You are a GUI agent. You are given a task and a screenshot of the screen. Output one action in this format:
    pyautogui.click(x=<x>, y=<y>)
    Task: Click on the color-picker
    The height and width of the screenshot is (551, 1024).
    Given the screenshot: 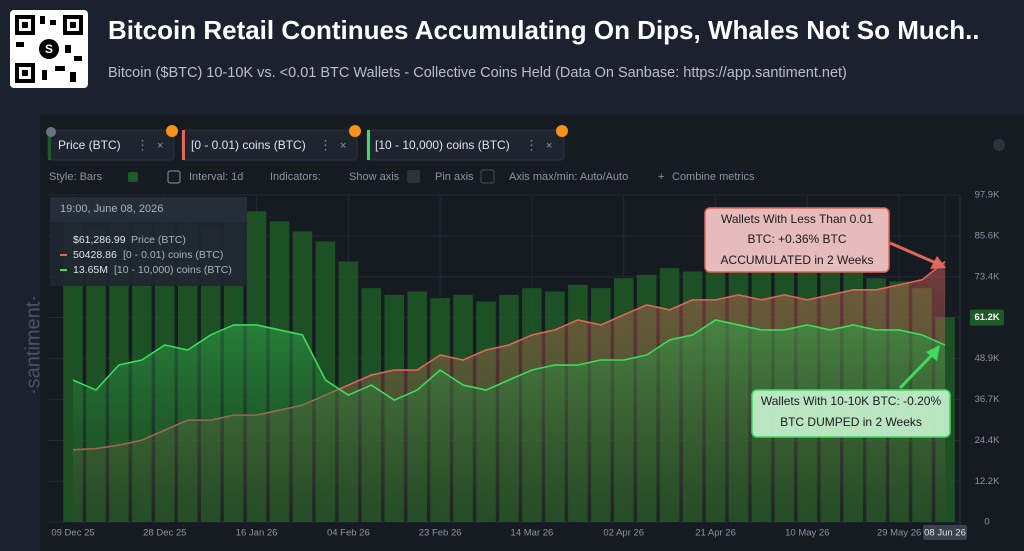 What is the action you would take?
    pyautogui.click(x=133, y=177)
    